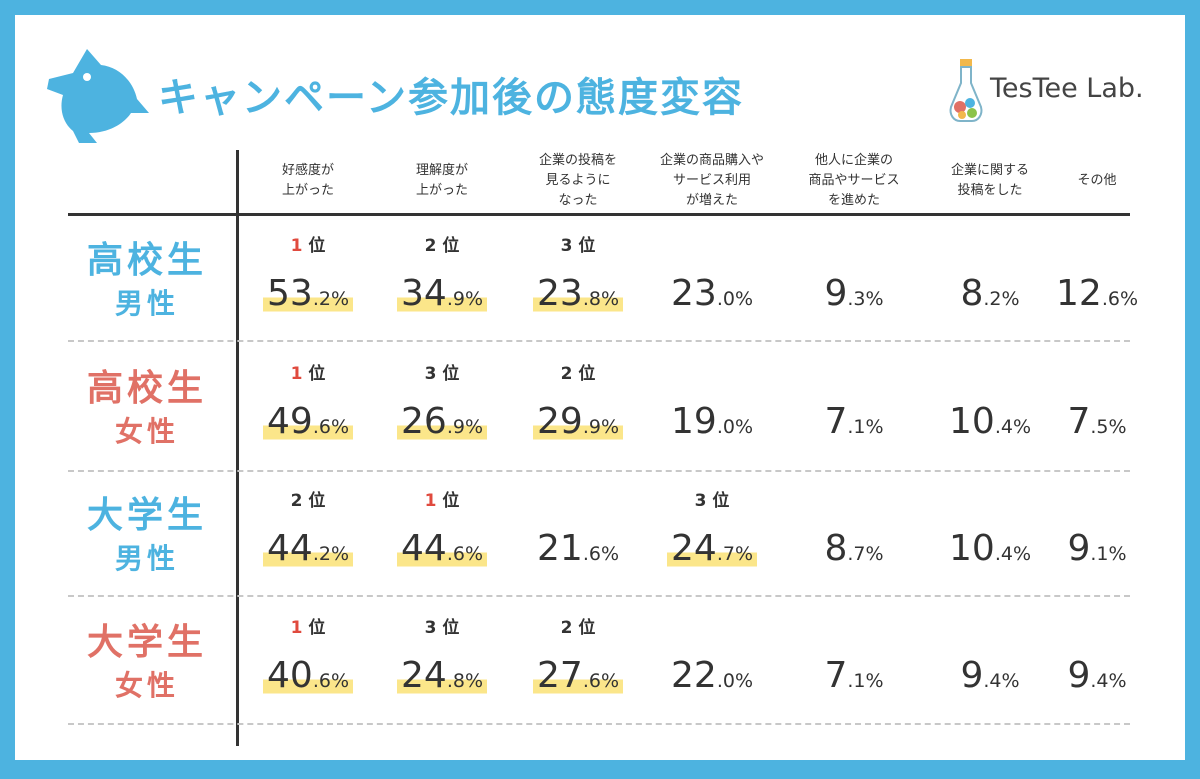  Describe the element at coordinates (560, 548) in the screenshot. I see `value-integer: 21` at that location.